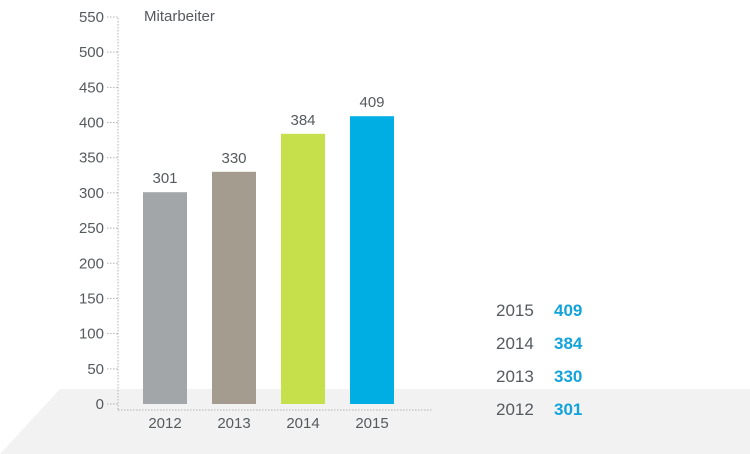 The image size is (750, 454). What do you see at coordinates (91, 123) in the screenshot?
I see `y-tick-label: 400` at bounding box center [91, 123].